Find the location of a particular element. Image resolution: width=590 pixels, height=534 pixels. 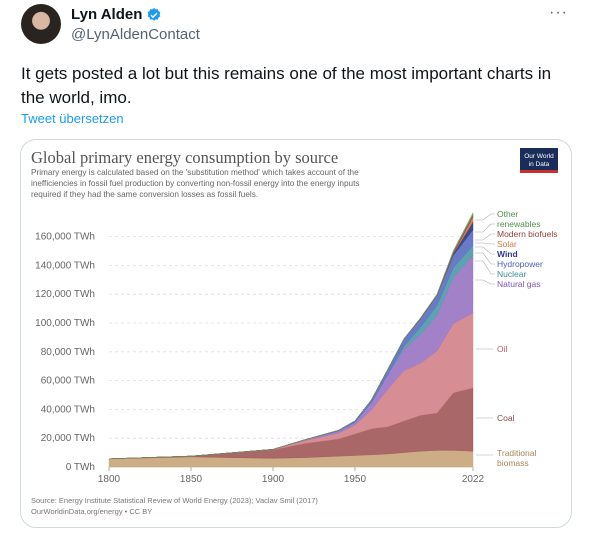

legend-label: Natural gas is located at coordinates (518, 284).